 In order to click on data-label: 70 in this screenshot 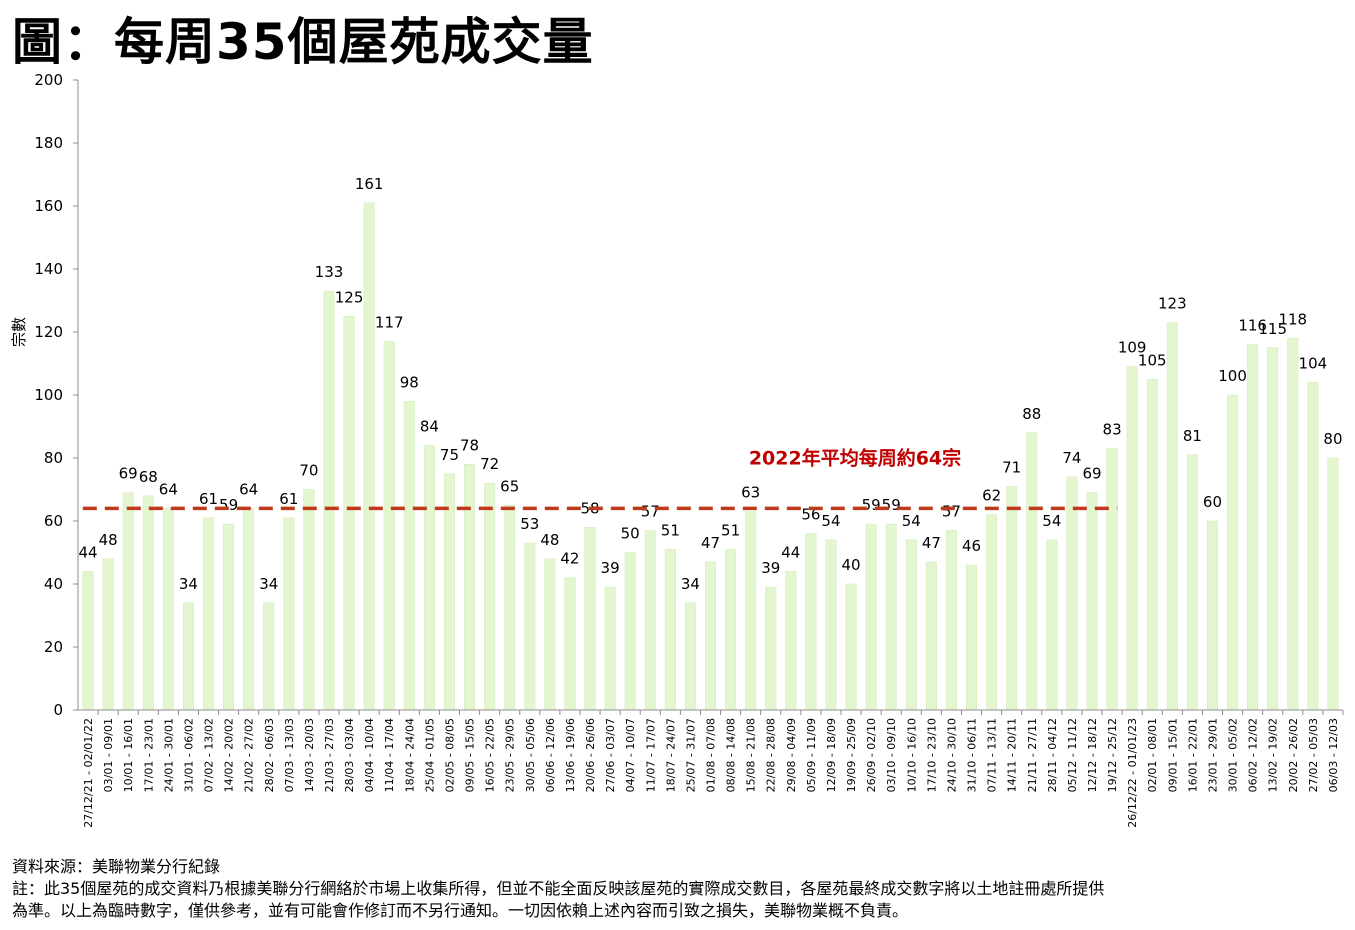, I will do `click(308, 471)`.